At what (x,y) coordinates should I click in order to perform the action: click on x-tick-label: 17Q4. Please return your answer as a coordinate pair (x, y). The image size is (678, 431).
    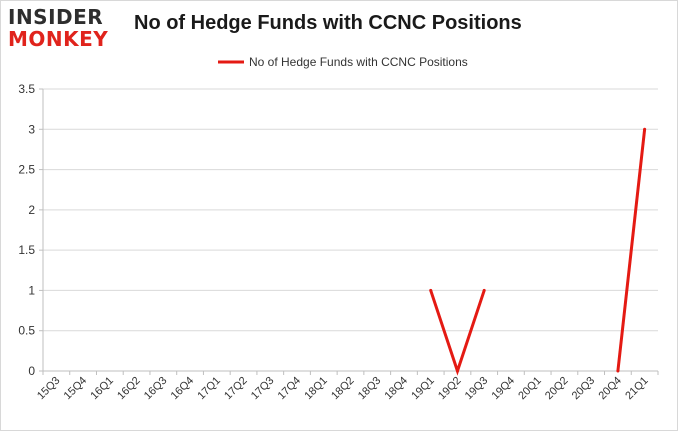
    Looking at the image, I should click on (290, 389).